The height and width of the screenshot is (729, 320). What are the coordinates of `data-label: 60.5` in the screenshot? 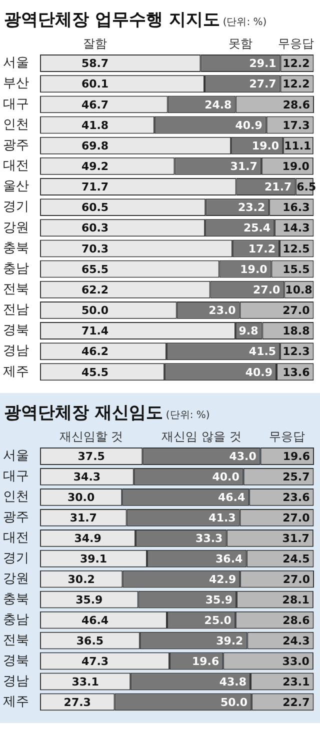 It's located at (95, 207).